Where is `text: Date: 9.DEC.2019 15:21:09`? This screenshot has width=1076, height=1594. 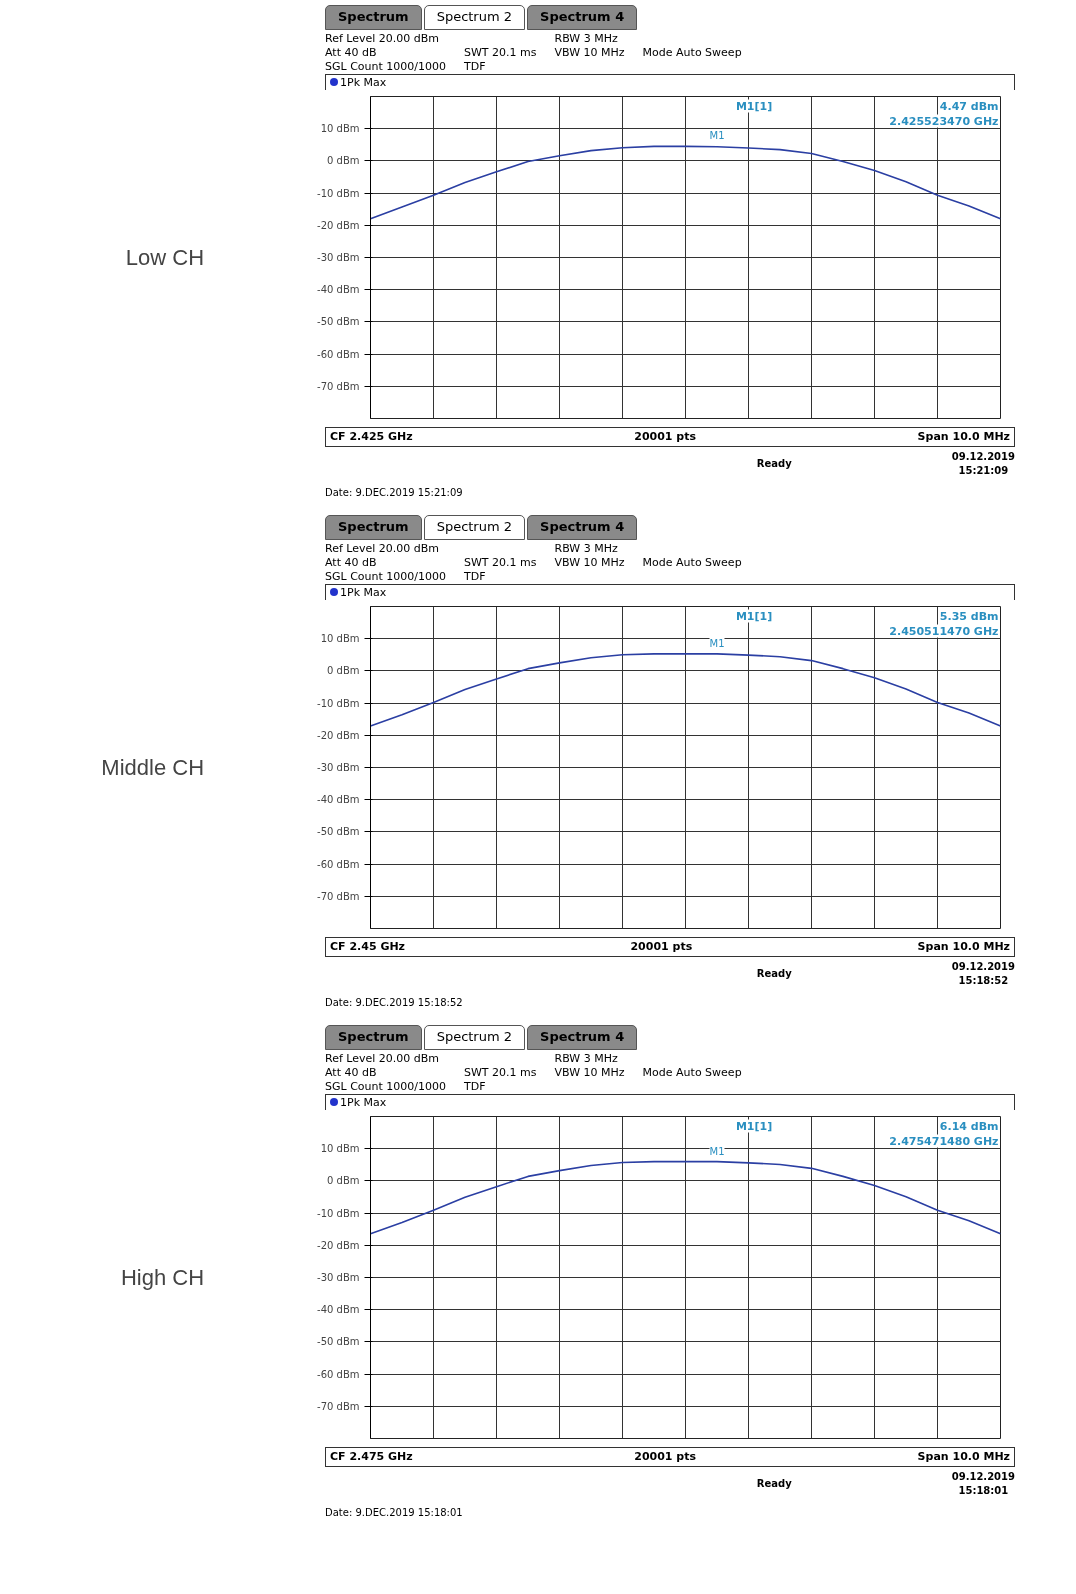 text: Date: 9.DEC.2019 15:21:09 is located at coordinates (394, 493).